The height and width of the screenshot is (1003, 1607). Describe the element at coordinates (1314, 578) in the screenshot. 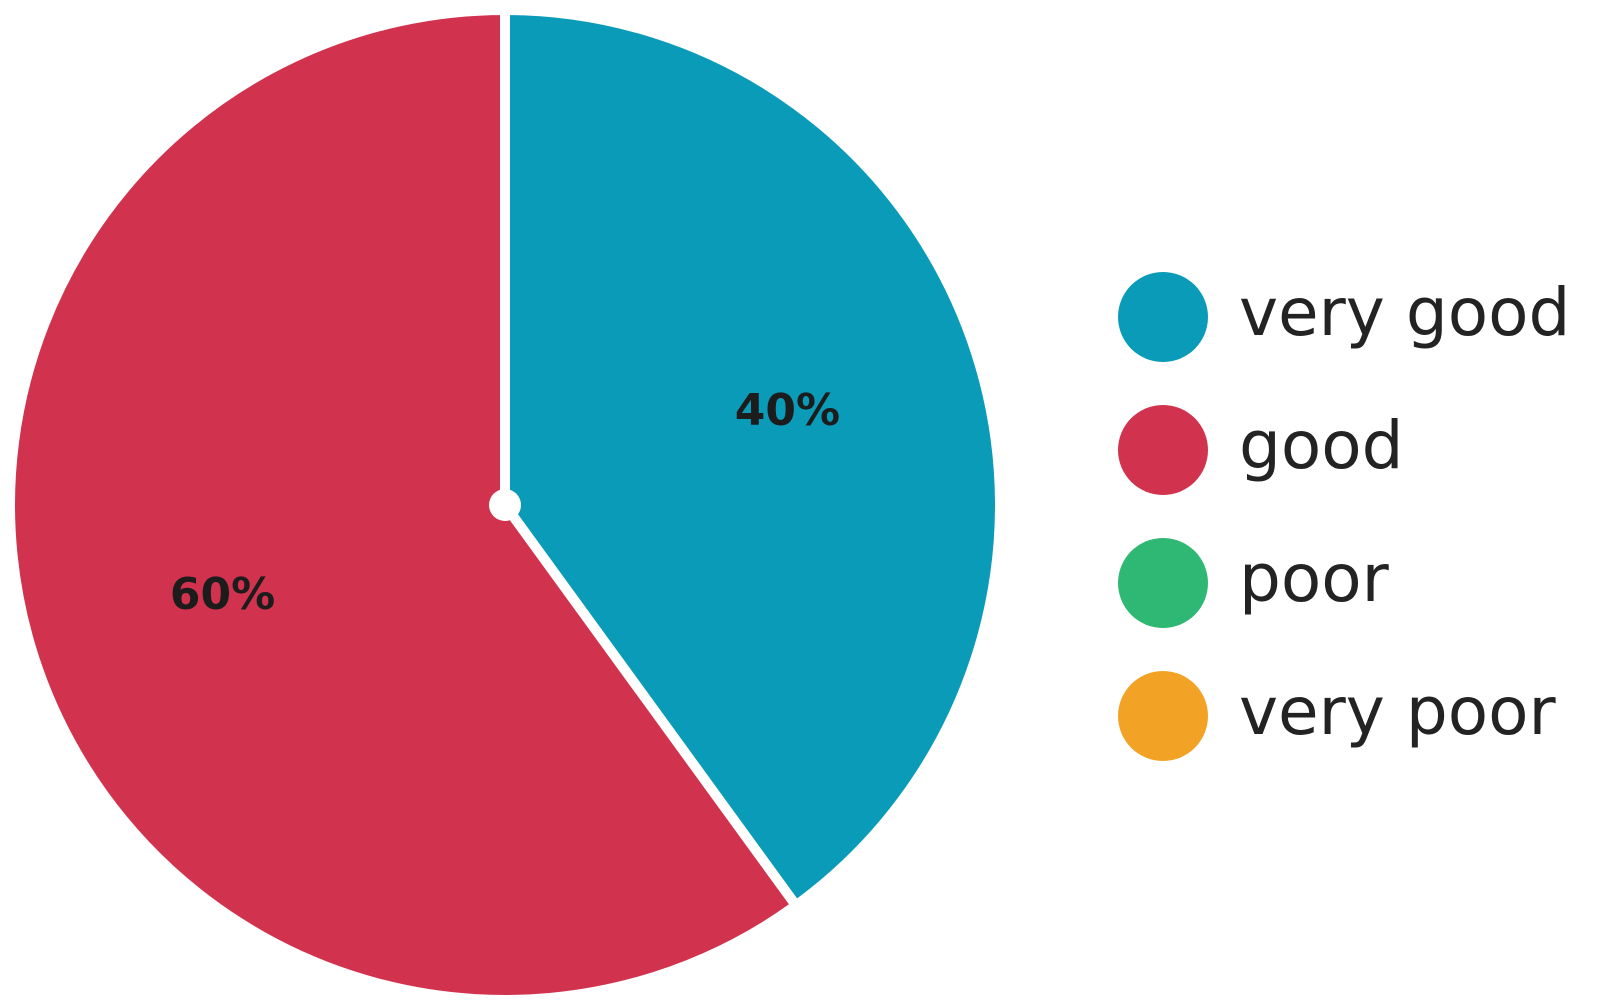

I see `legend-label-poor: poor` at that location.